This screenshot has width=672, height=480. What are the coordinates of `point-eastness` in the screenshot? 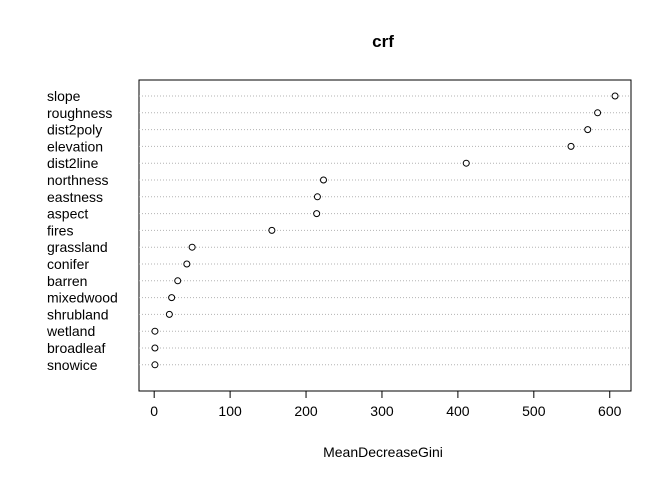 It's located at (317, 197).